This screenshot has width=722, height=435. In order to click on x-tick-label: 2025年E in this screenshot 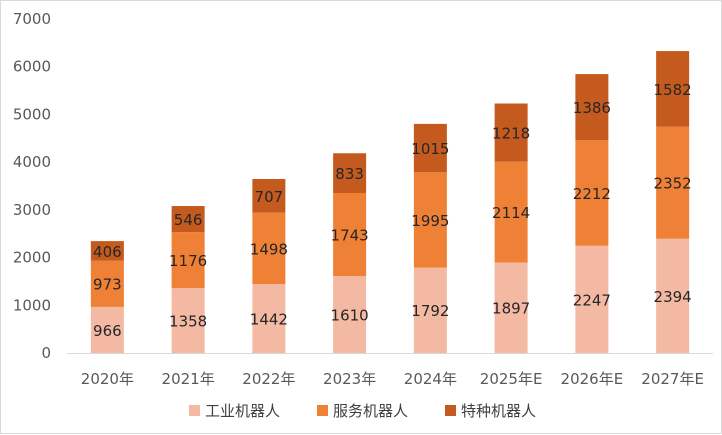, I will do `click(511, 379)`.